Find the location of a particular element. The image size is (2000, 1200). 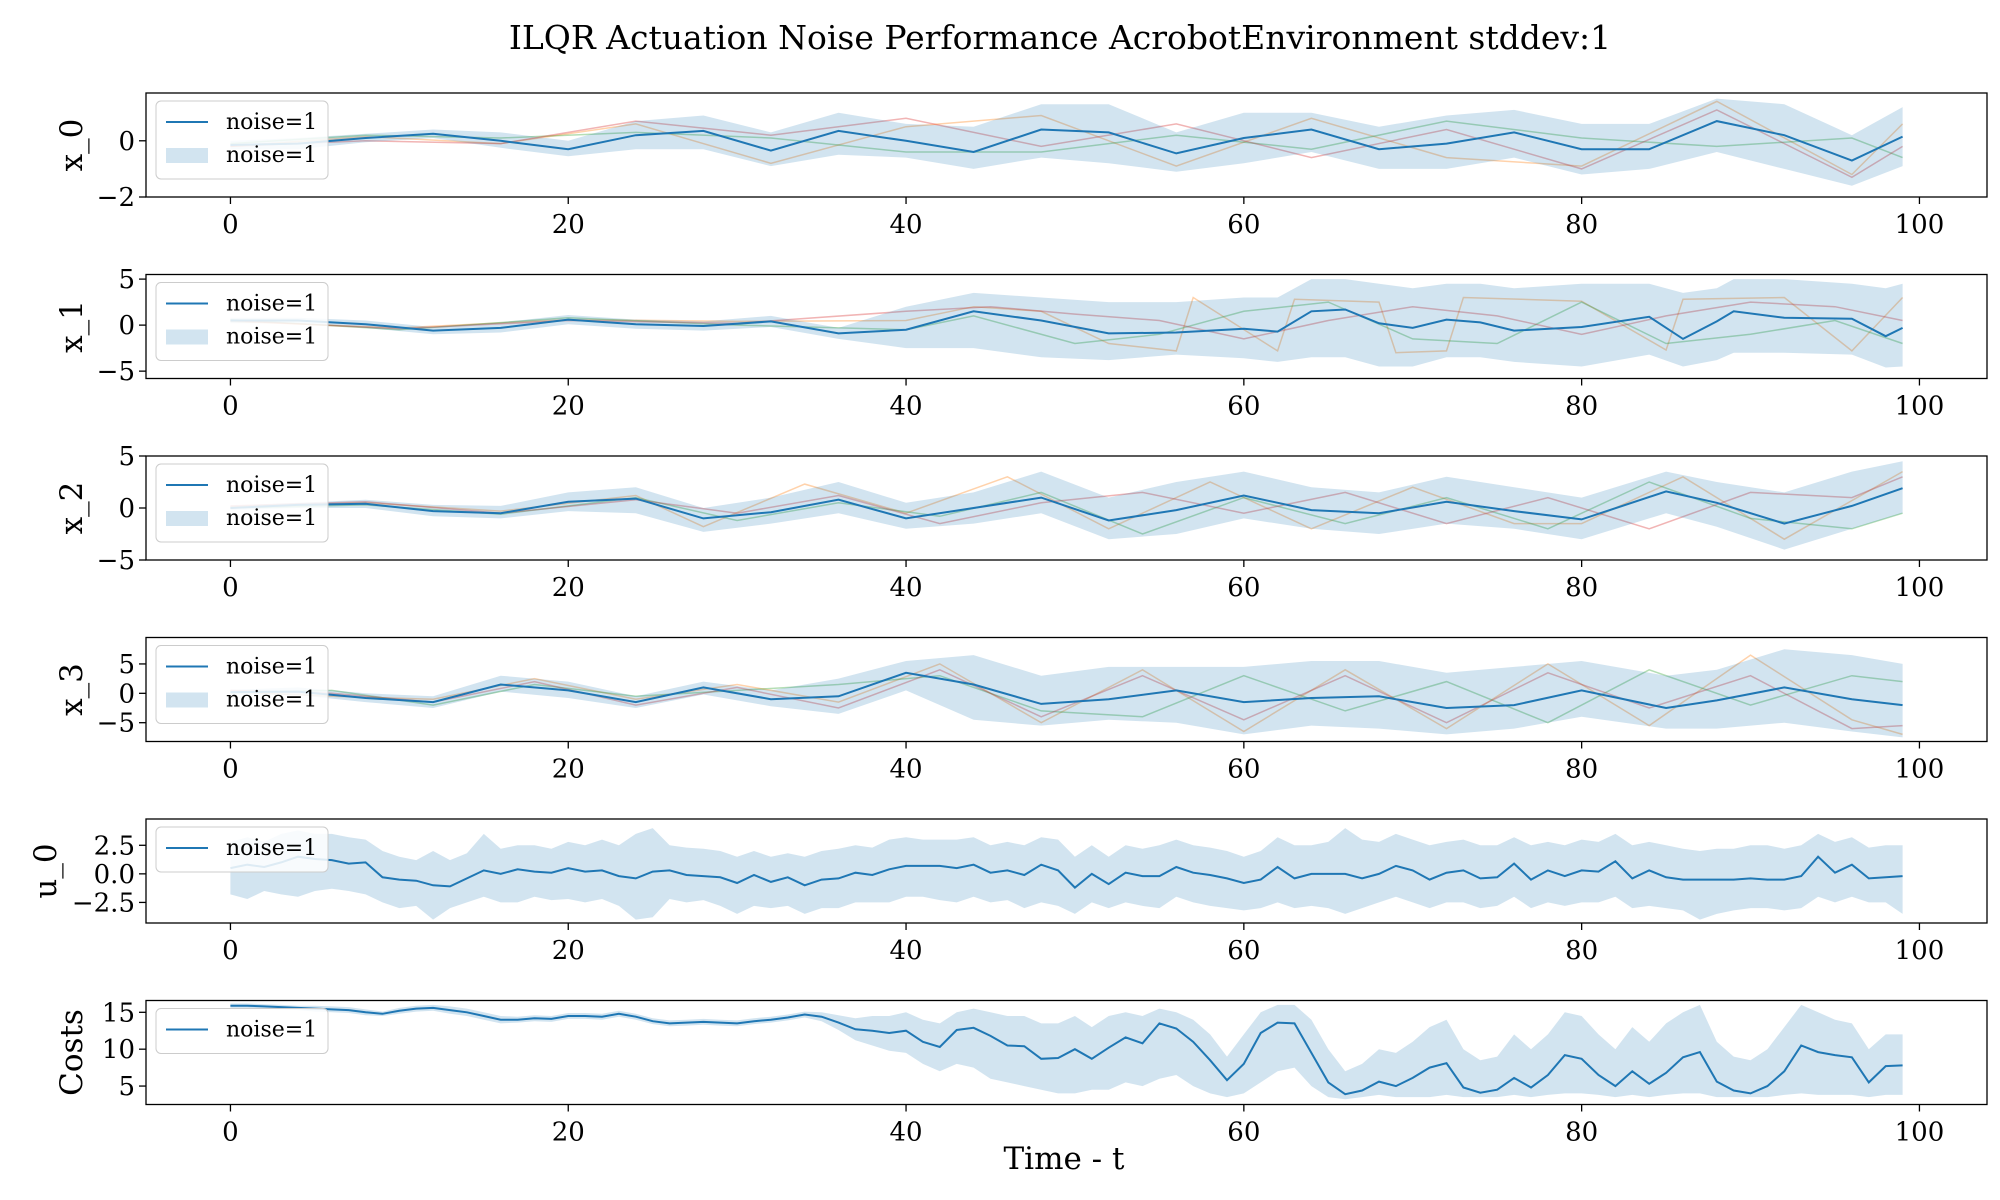

y-tick-label: −2 is located at coordinates (116, 198).